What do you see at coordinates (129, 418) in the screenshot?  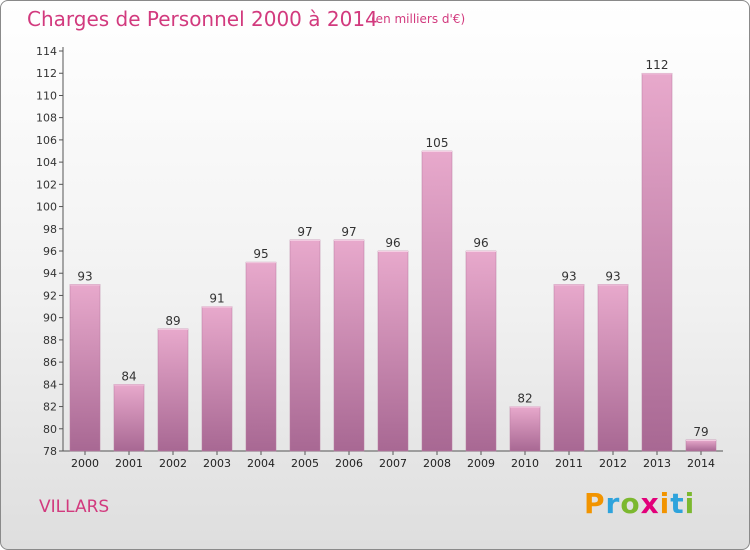 I see `bar-2001` at bounding box center [129, 418].